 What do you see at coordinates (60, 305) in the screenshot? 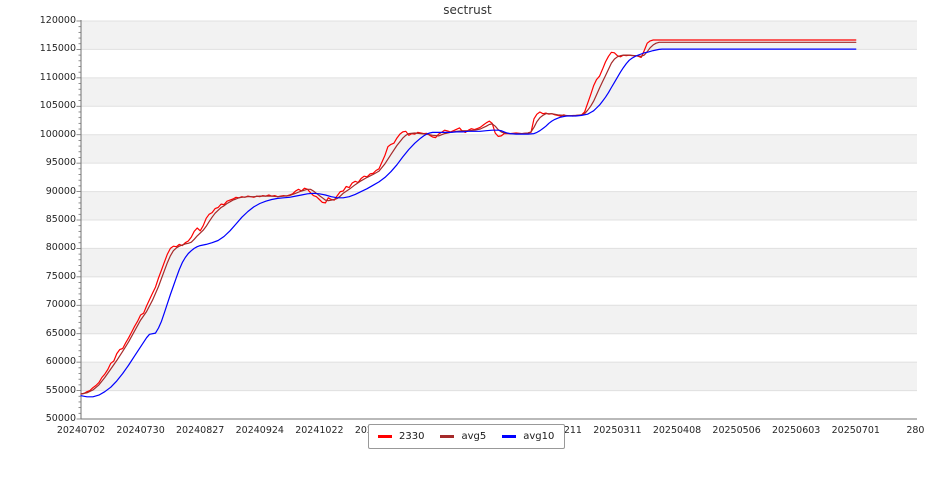
I see `y-tick-label: 70000` at bounding box center [60, 305].